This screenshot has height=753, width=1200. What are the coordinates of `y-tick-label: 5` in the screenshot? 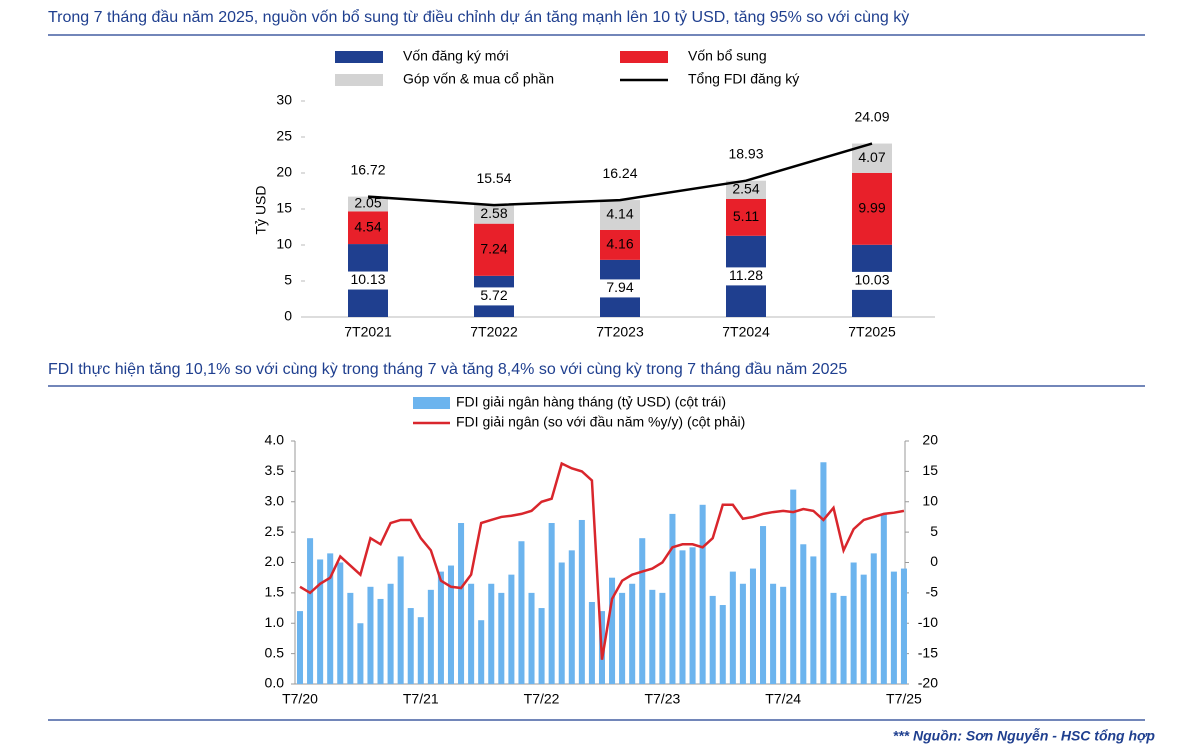 It's located at (288, 280).